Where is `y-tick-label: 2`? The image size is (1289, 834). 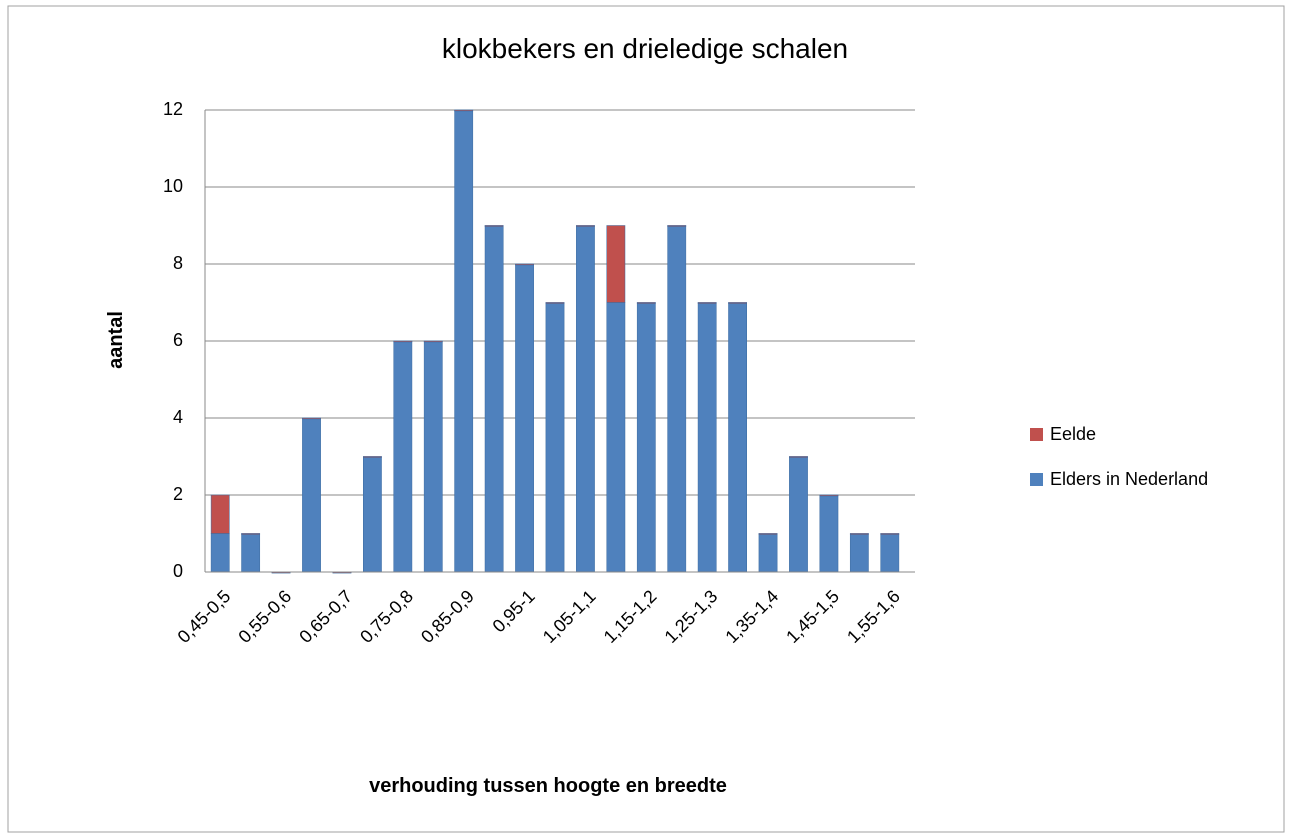 y-tick-label: 2 is located at coordinates (178, 494).